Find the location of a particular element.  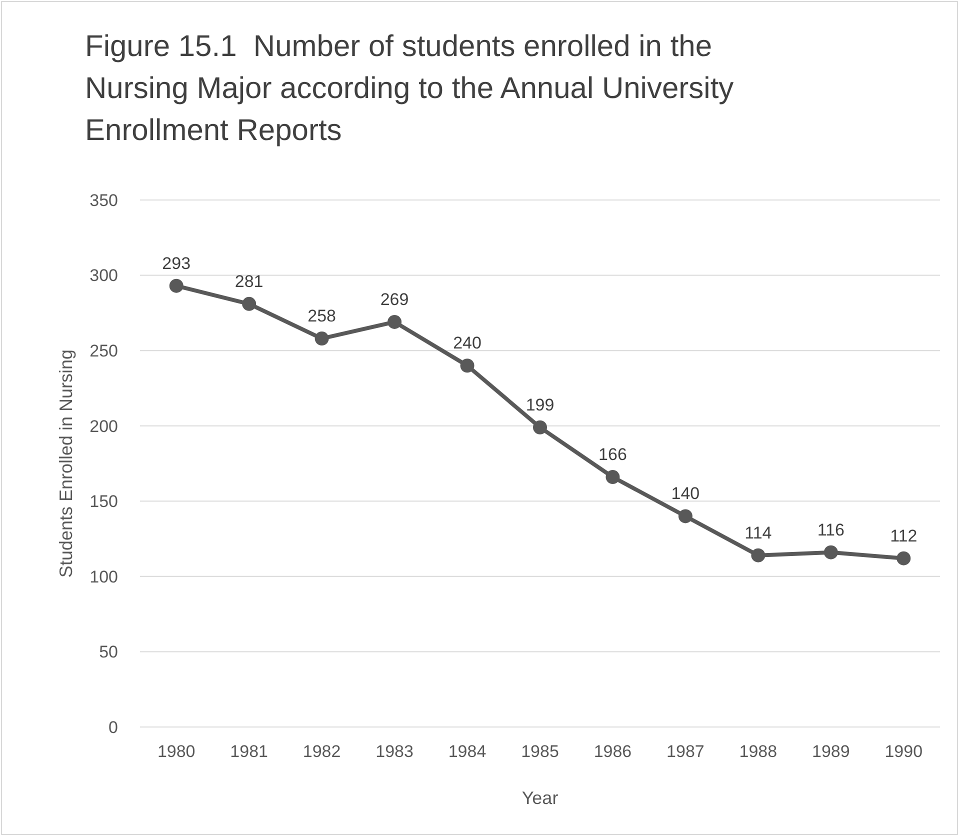

data-label: 116 is located at coordinates (830, 530).